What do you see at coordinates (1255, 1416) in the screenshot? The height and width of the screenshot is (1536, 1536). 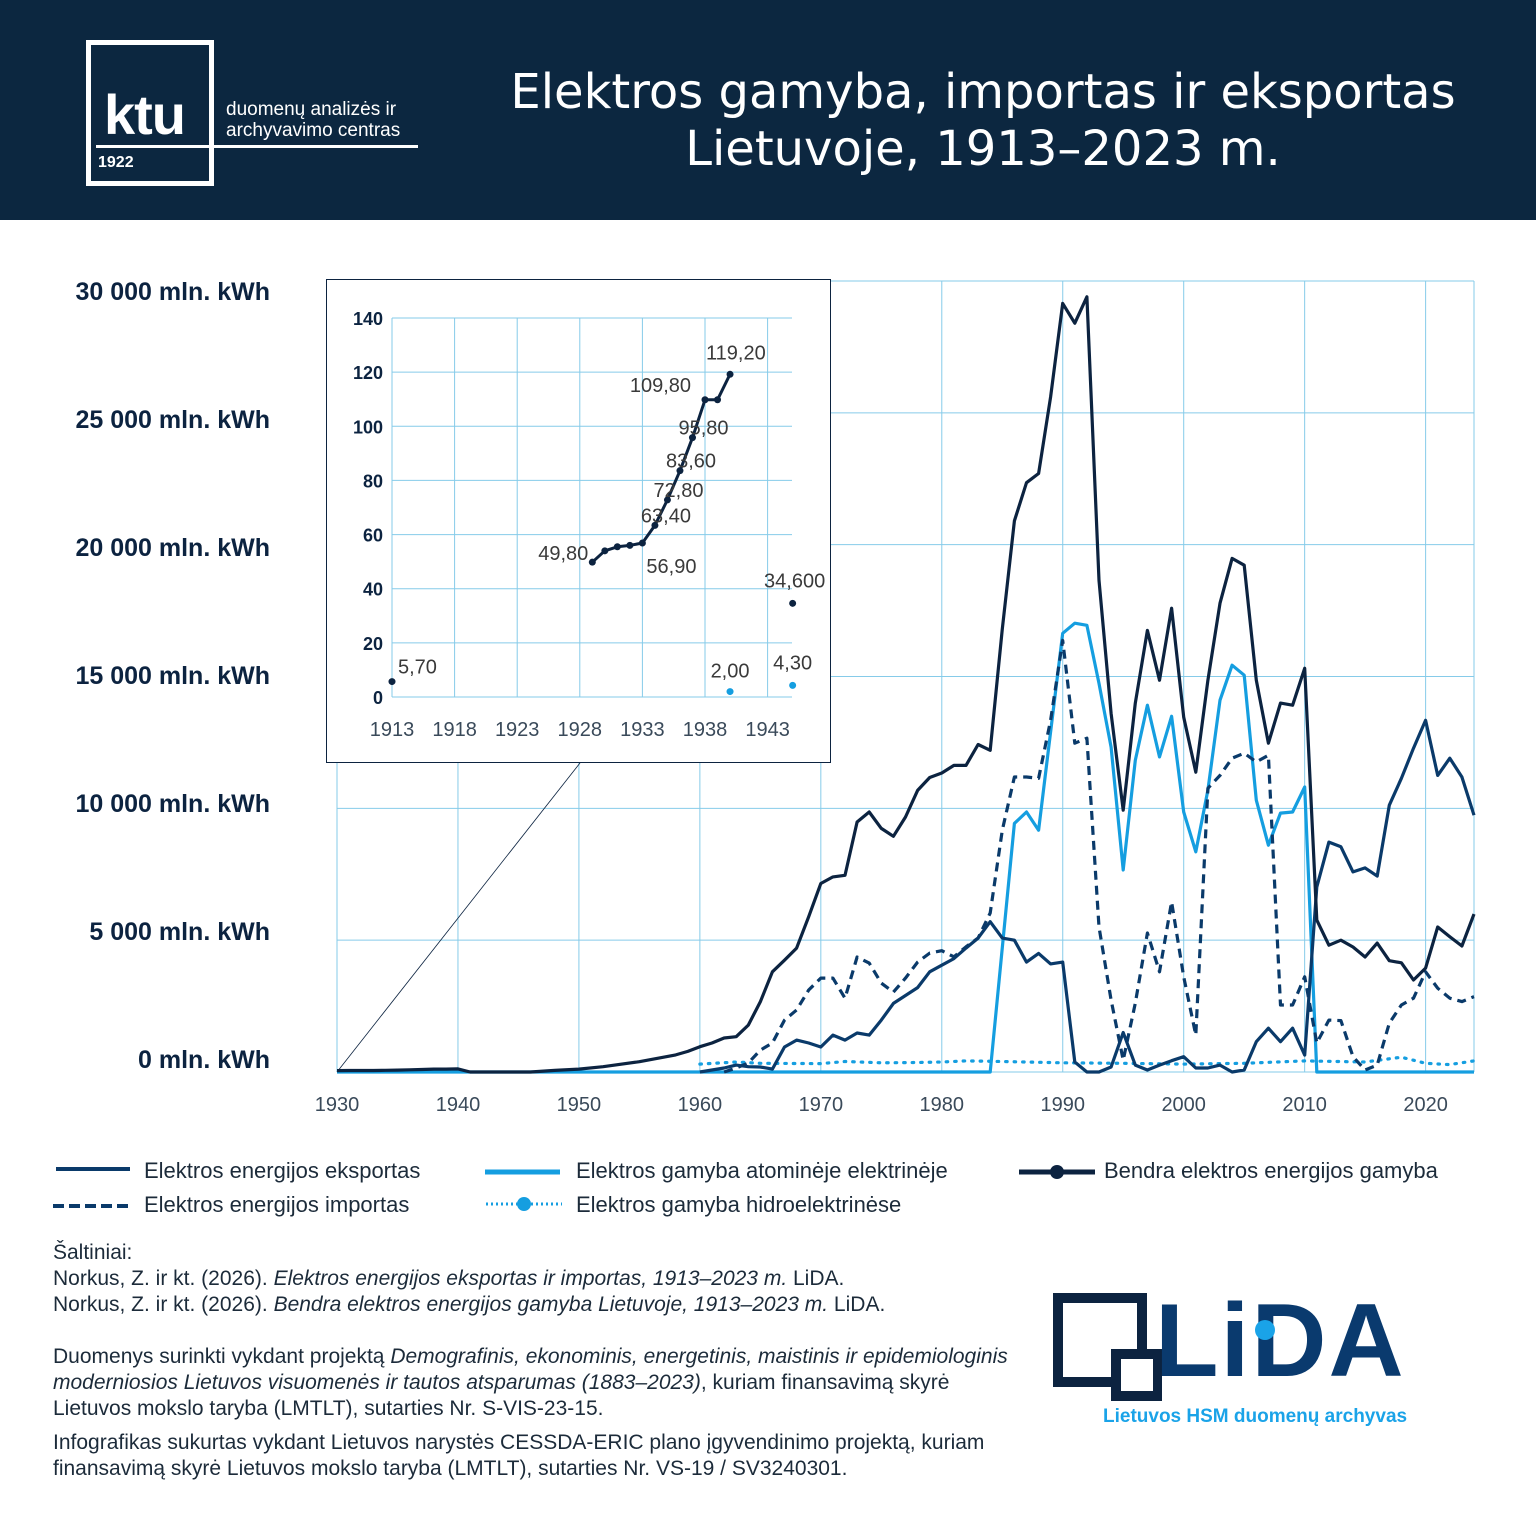 I see `lida-logo-subtitle: Lietuvos HSM duomenų archyvas` at bounding box center [1255, 1416].